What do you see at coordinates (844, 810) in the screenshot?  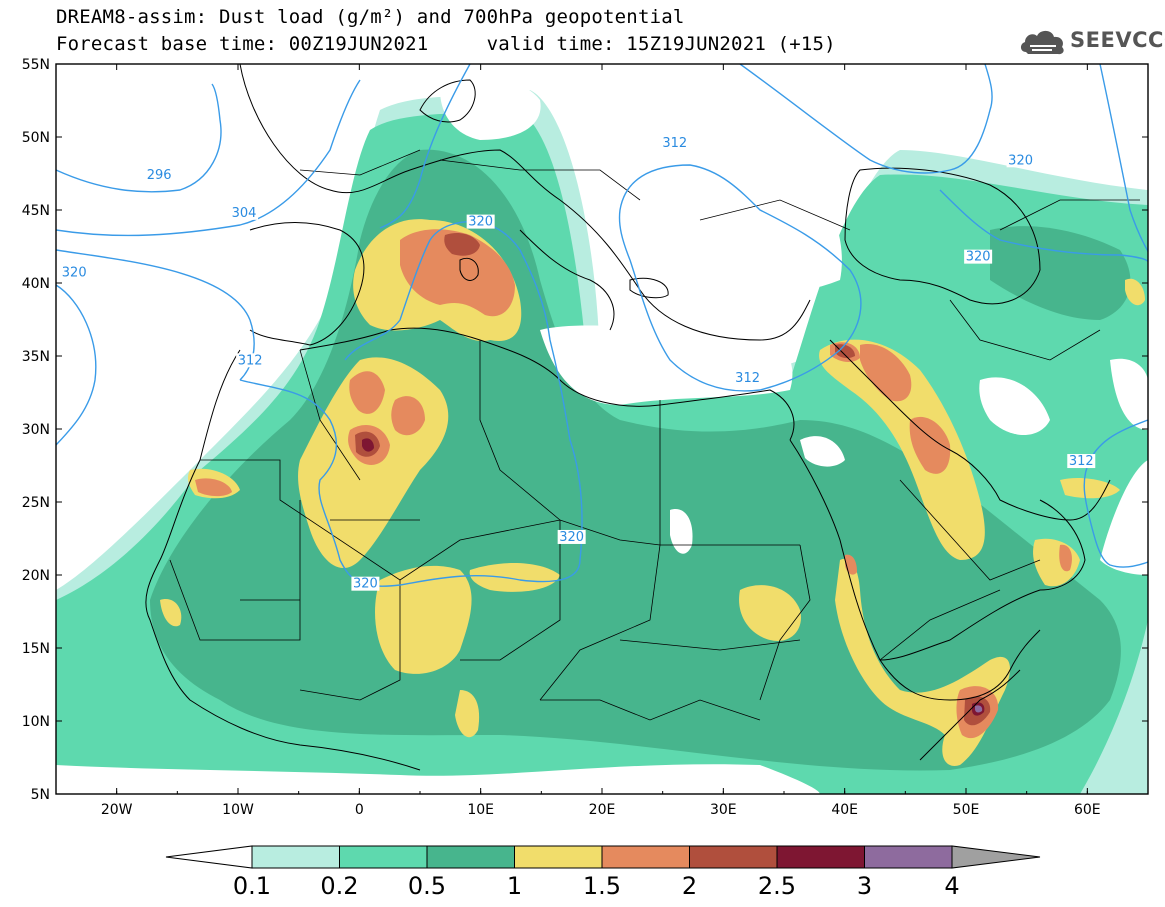 I see `lon-tick-label: 40E` at bounding box center [844, 810].